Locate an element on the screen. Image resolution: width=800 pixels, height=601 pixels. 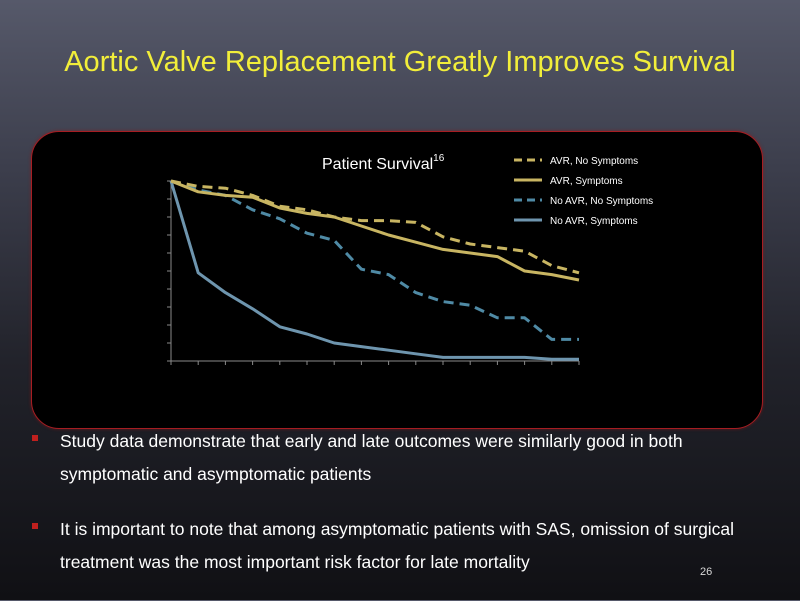
chart-title: Patient Survival16 is located at coordinates (383, 163).